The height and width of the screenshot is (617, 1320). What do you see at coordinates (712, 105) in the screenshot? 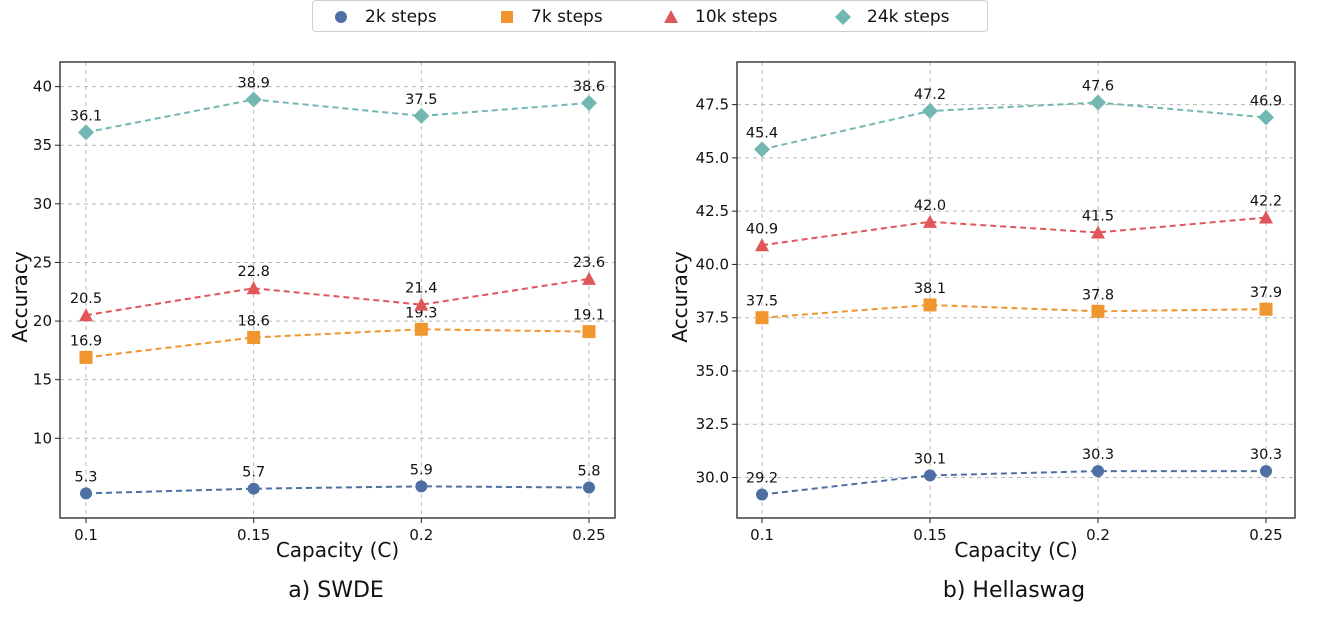
I see `y-tick-label: 47.5` at bounding box center [712, 105].